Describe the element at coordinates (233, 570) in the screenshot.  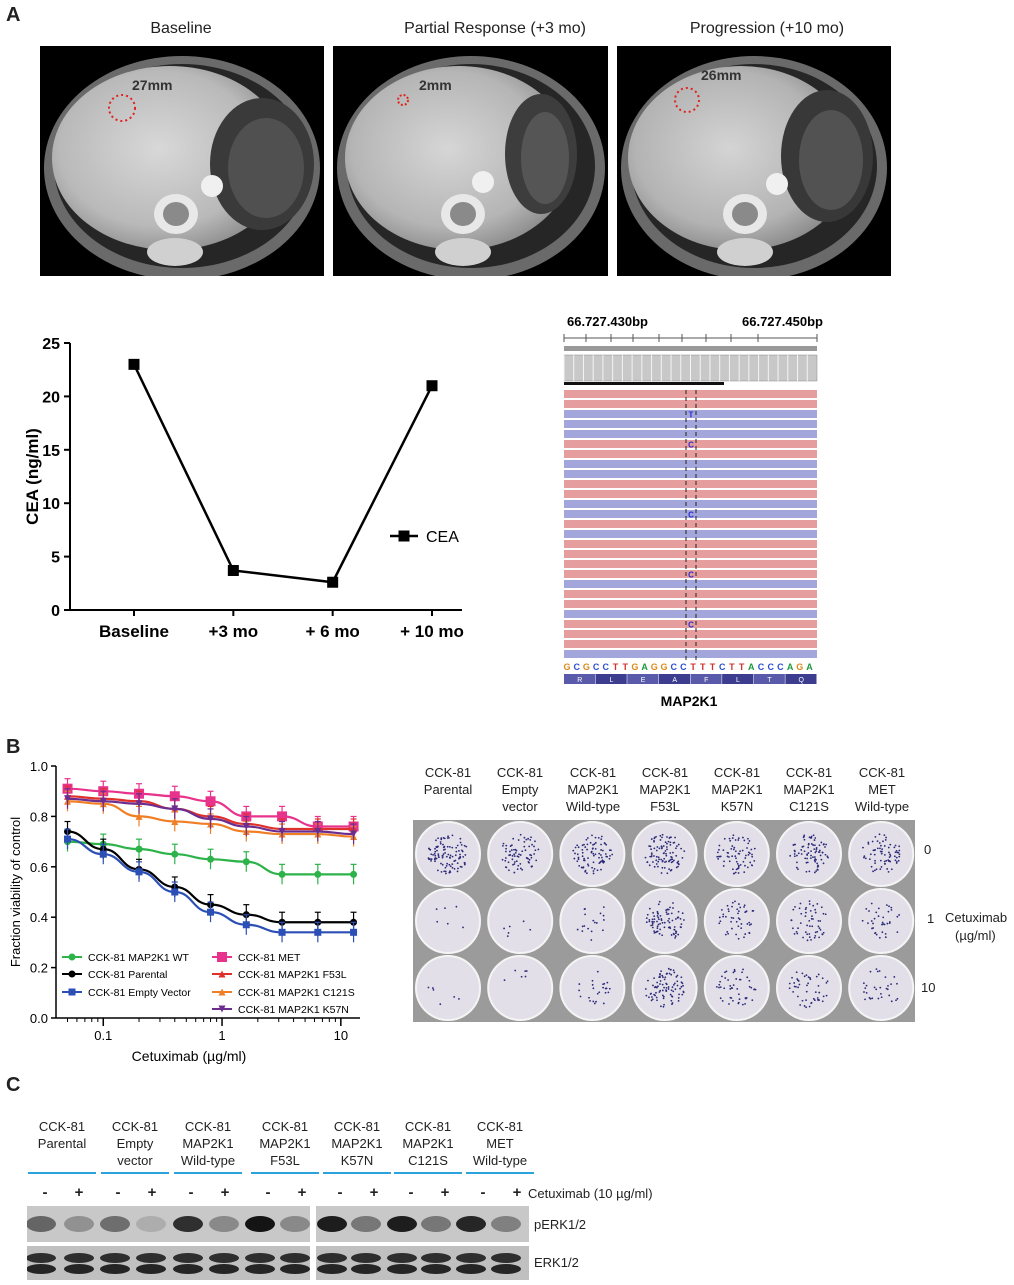
I see `cea-point` at that location.